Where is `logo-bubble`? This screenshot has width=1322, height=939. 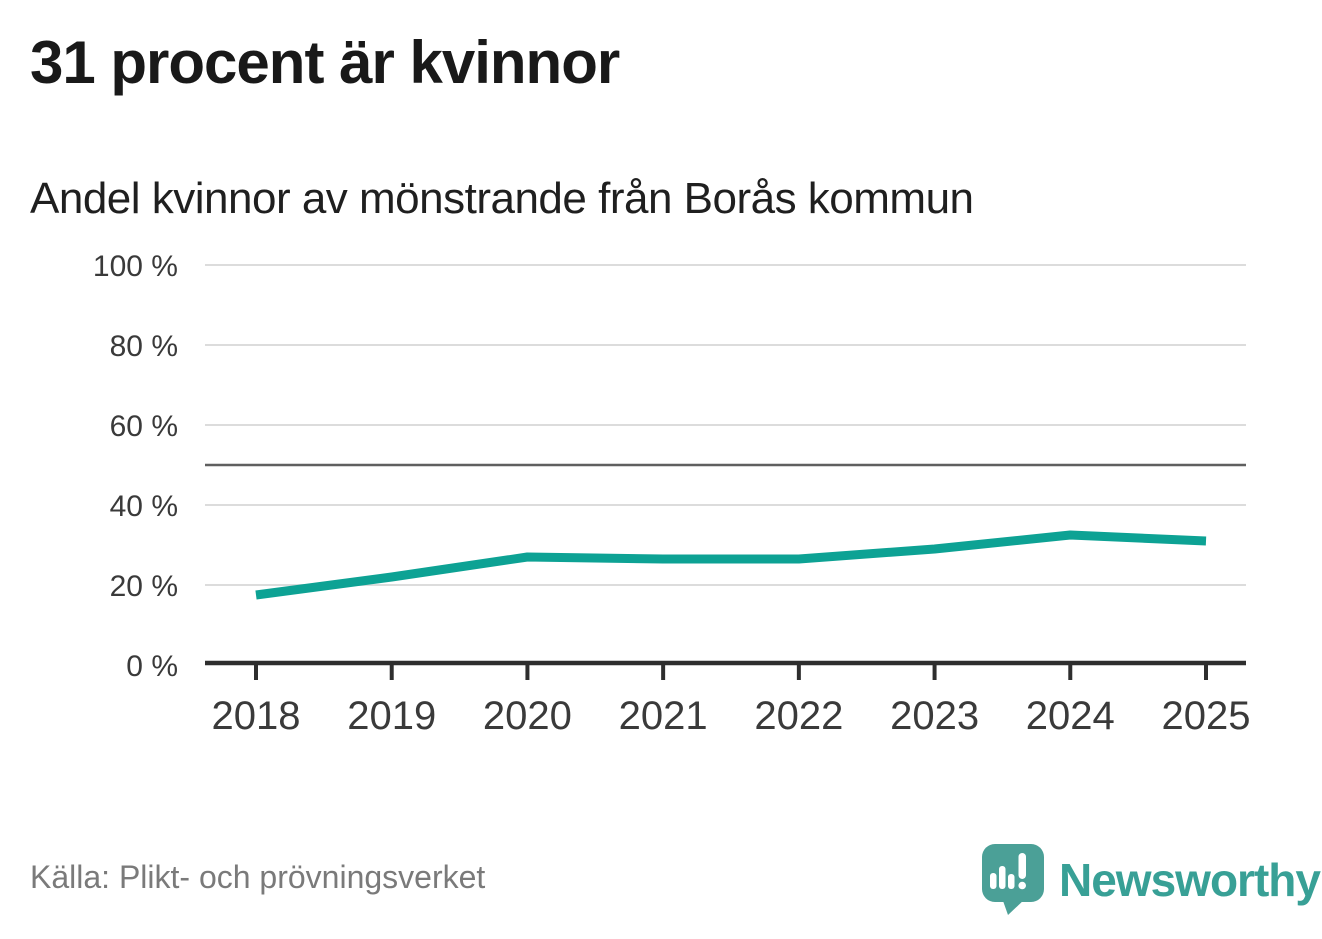
logo-bubble is located at coordinates (1013, 873).